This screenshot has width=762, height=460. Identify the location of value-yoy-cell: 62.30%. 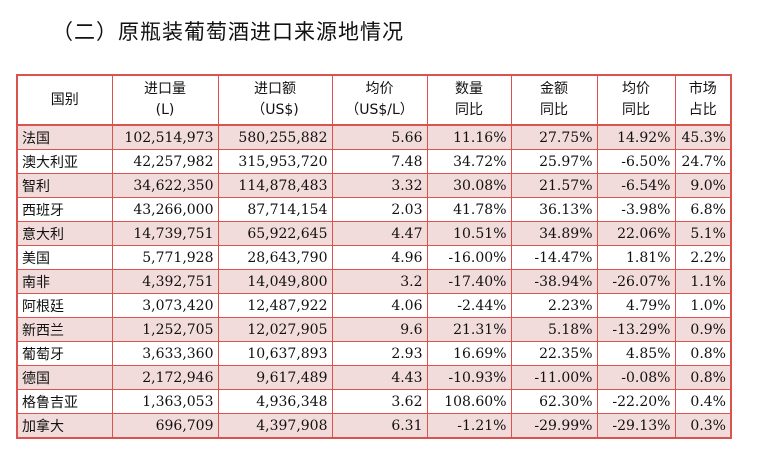
(554, 401).